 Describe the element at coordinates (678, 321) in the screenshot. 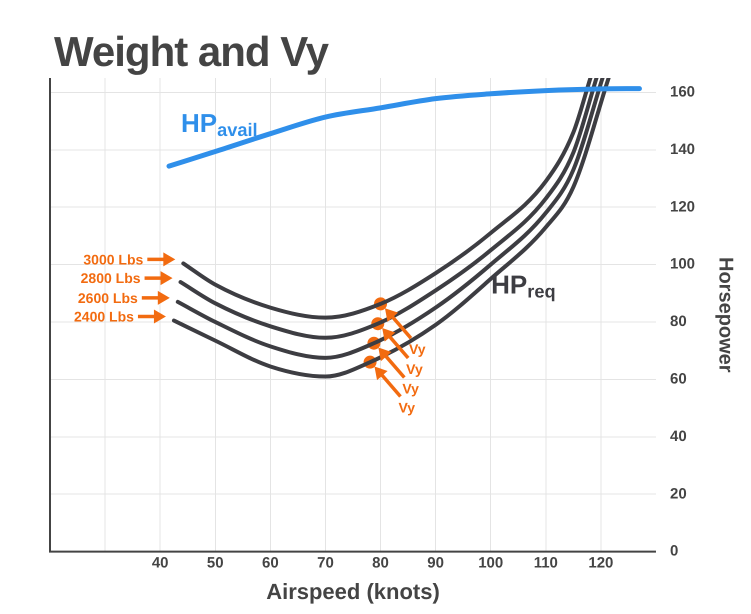

I see `y-tick-label: 80` at that location.